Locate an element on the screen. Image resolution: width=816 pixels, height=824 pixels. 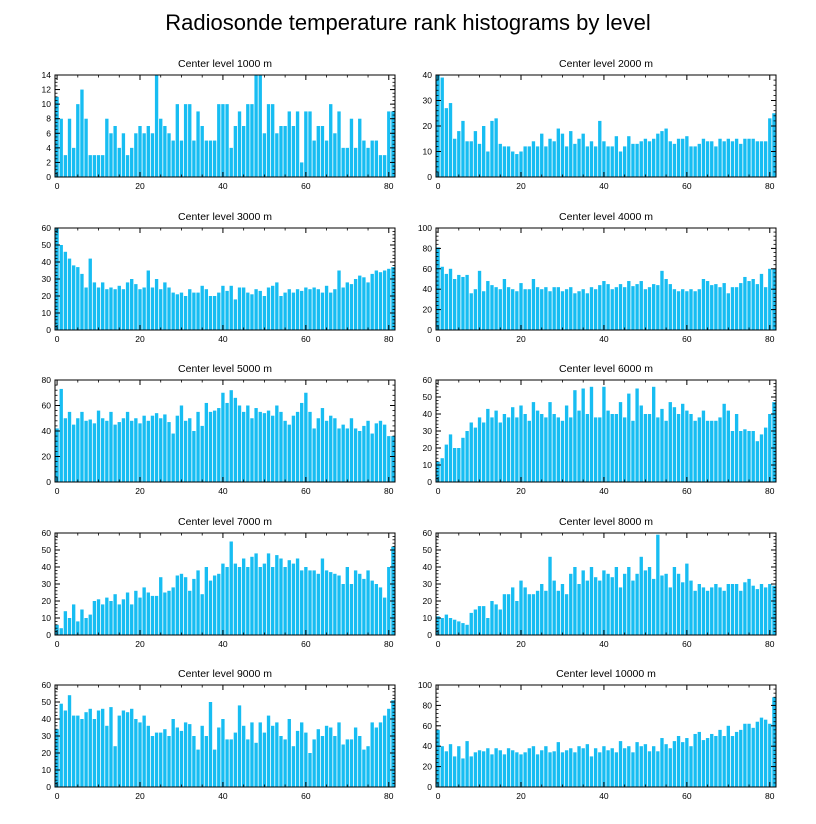
panel-title: Center level 6000 m is located at coordinates (606, 369).